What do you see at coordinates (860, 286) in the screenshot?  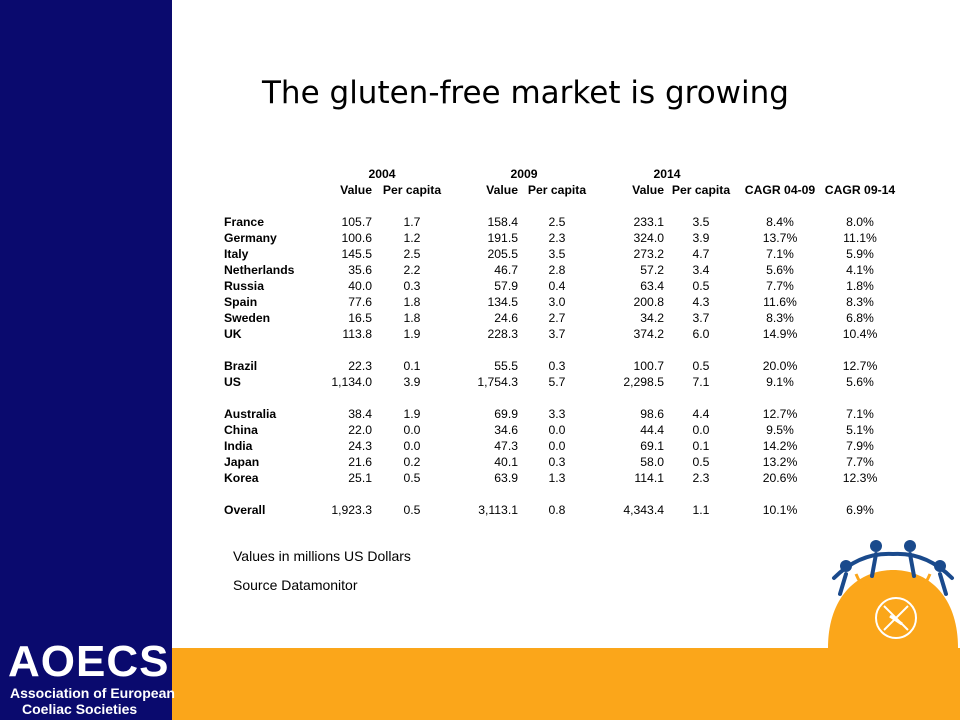 I see `table-cell: 1.8%` at bounding box center [860, 286].